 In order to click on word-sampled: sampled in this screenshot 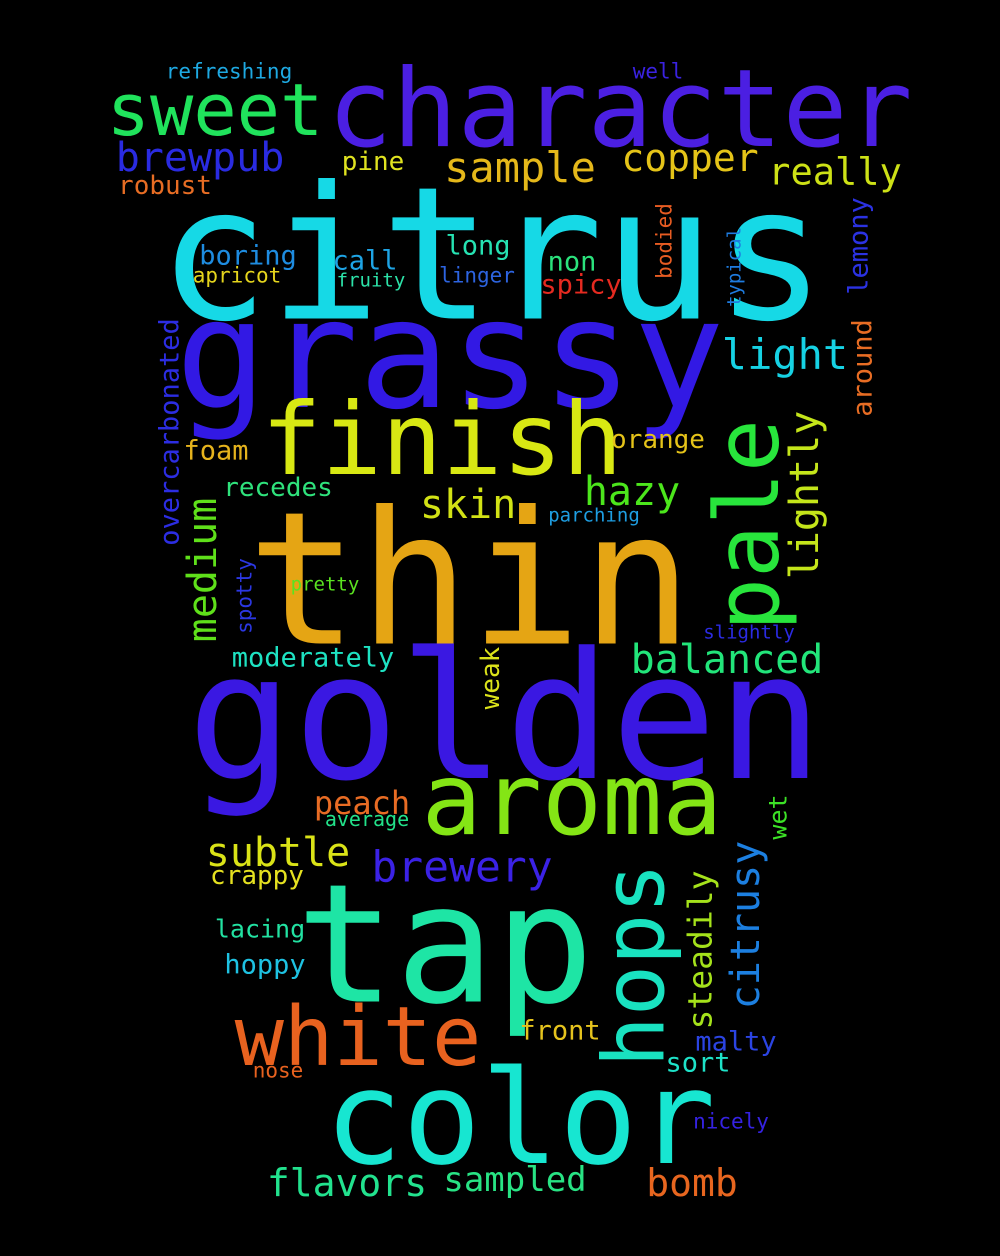, I will do `click(515, 1180)`.